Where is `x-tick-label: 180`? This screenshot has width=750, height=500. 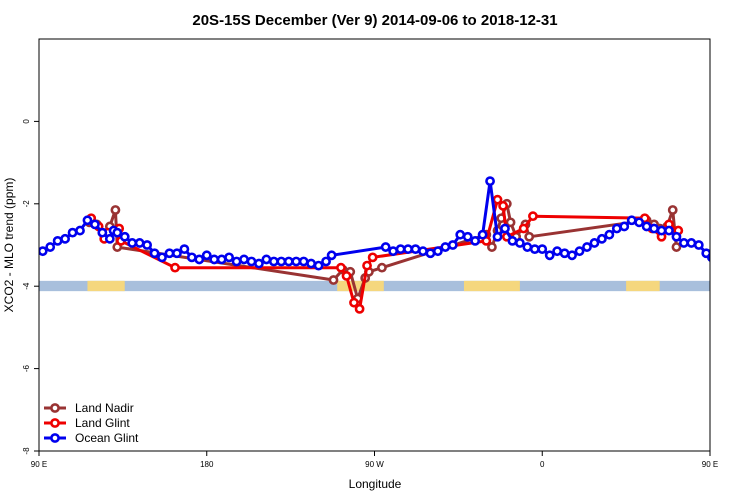
x-tick-label: 180 is located at coordinates (207, 464).